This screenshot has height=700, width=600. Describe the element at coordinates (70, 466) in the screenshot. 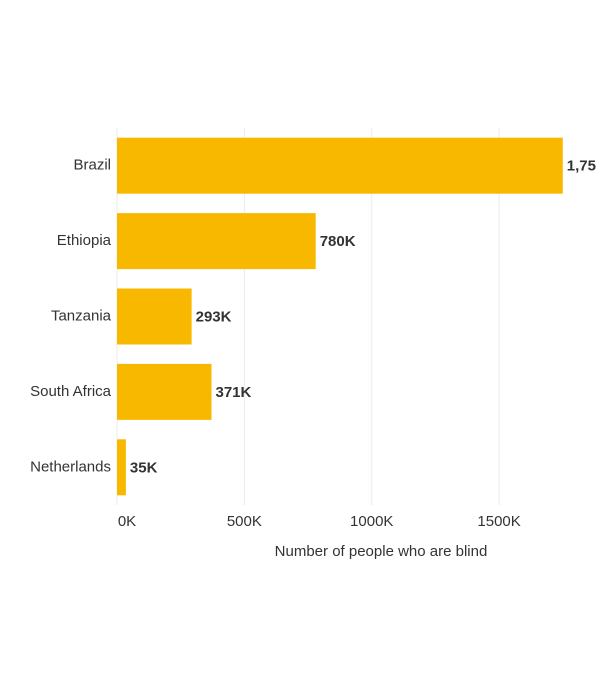

I see `y-tick-label: Netherlands` at that location.